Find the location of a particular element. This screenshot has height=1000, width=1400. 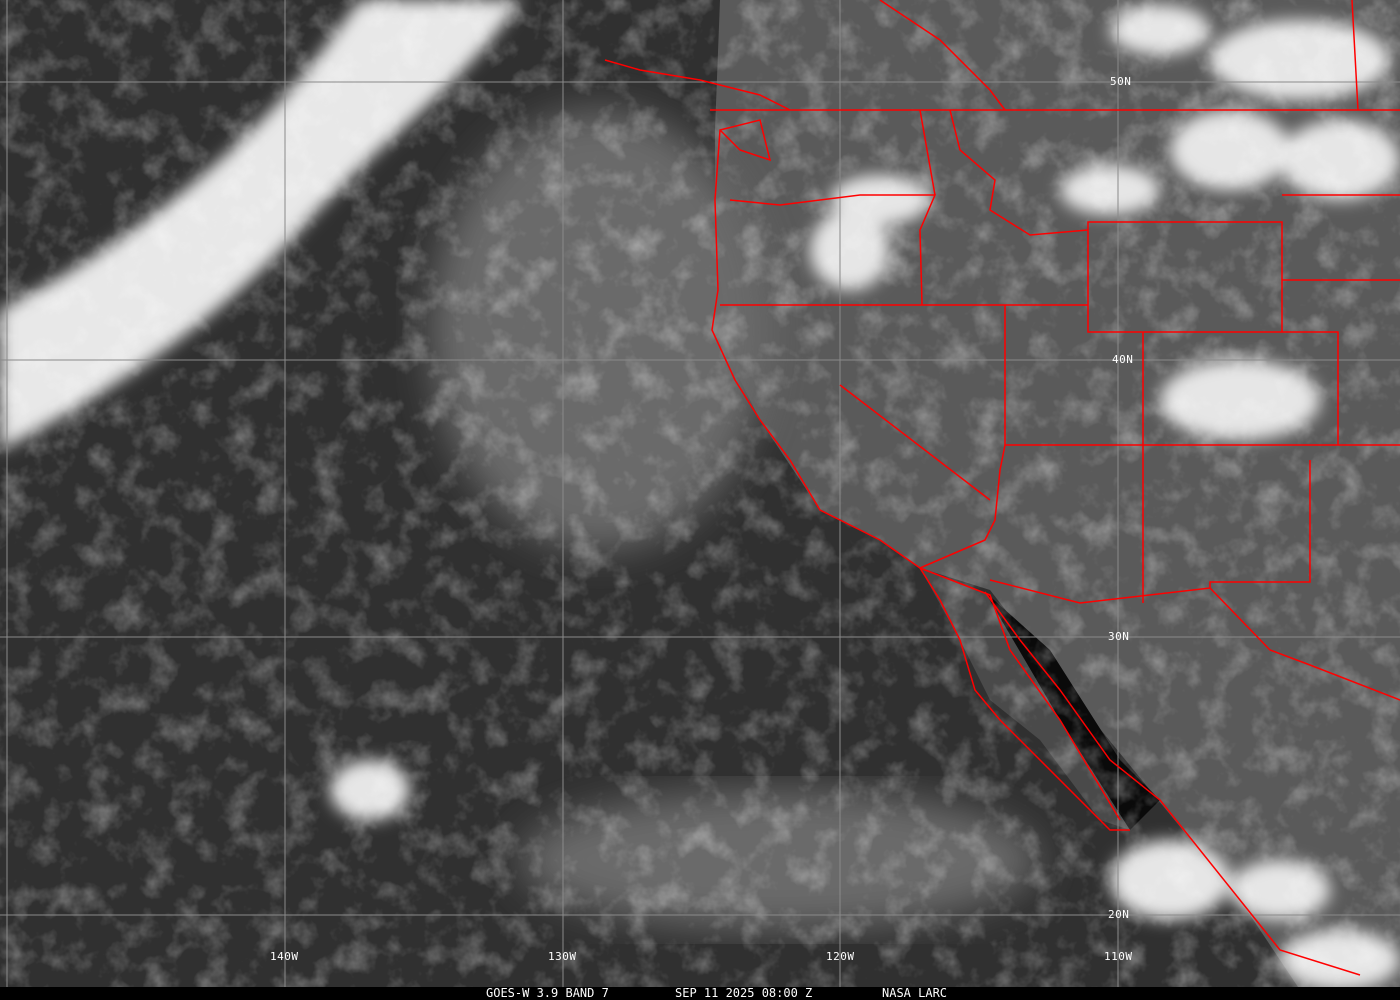

lat-label-20n: 20N is located at coordinates (1119, 914).